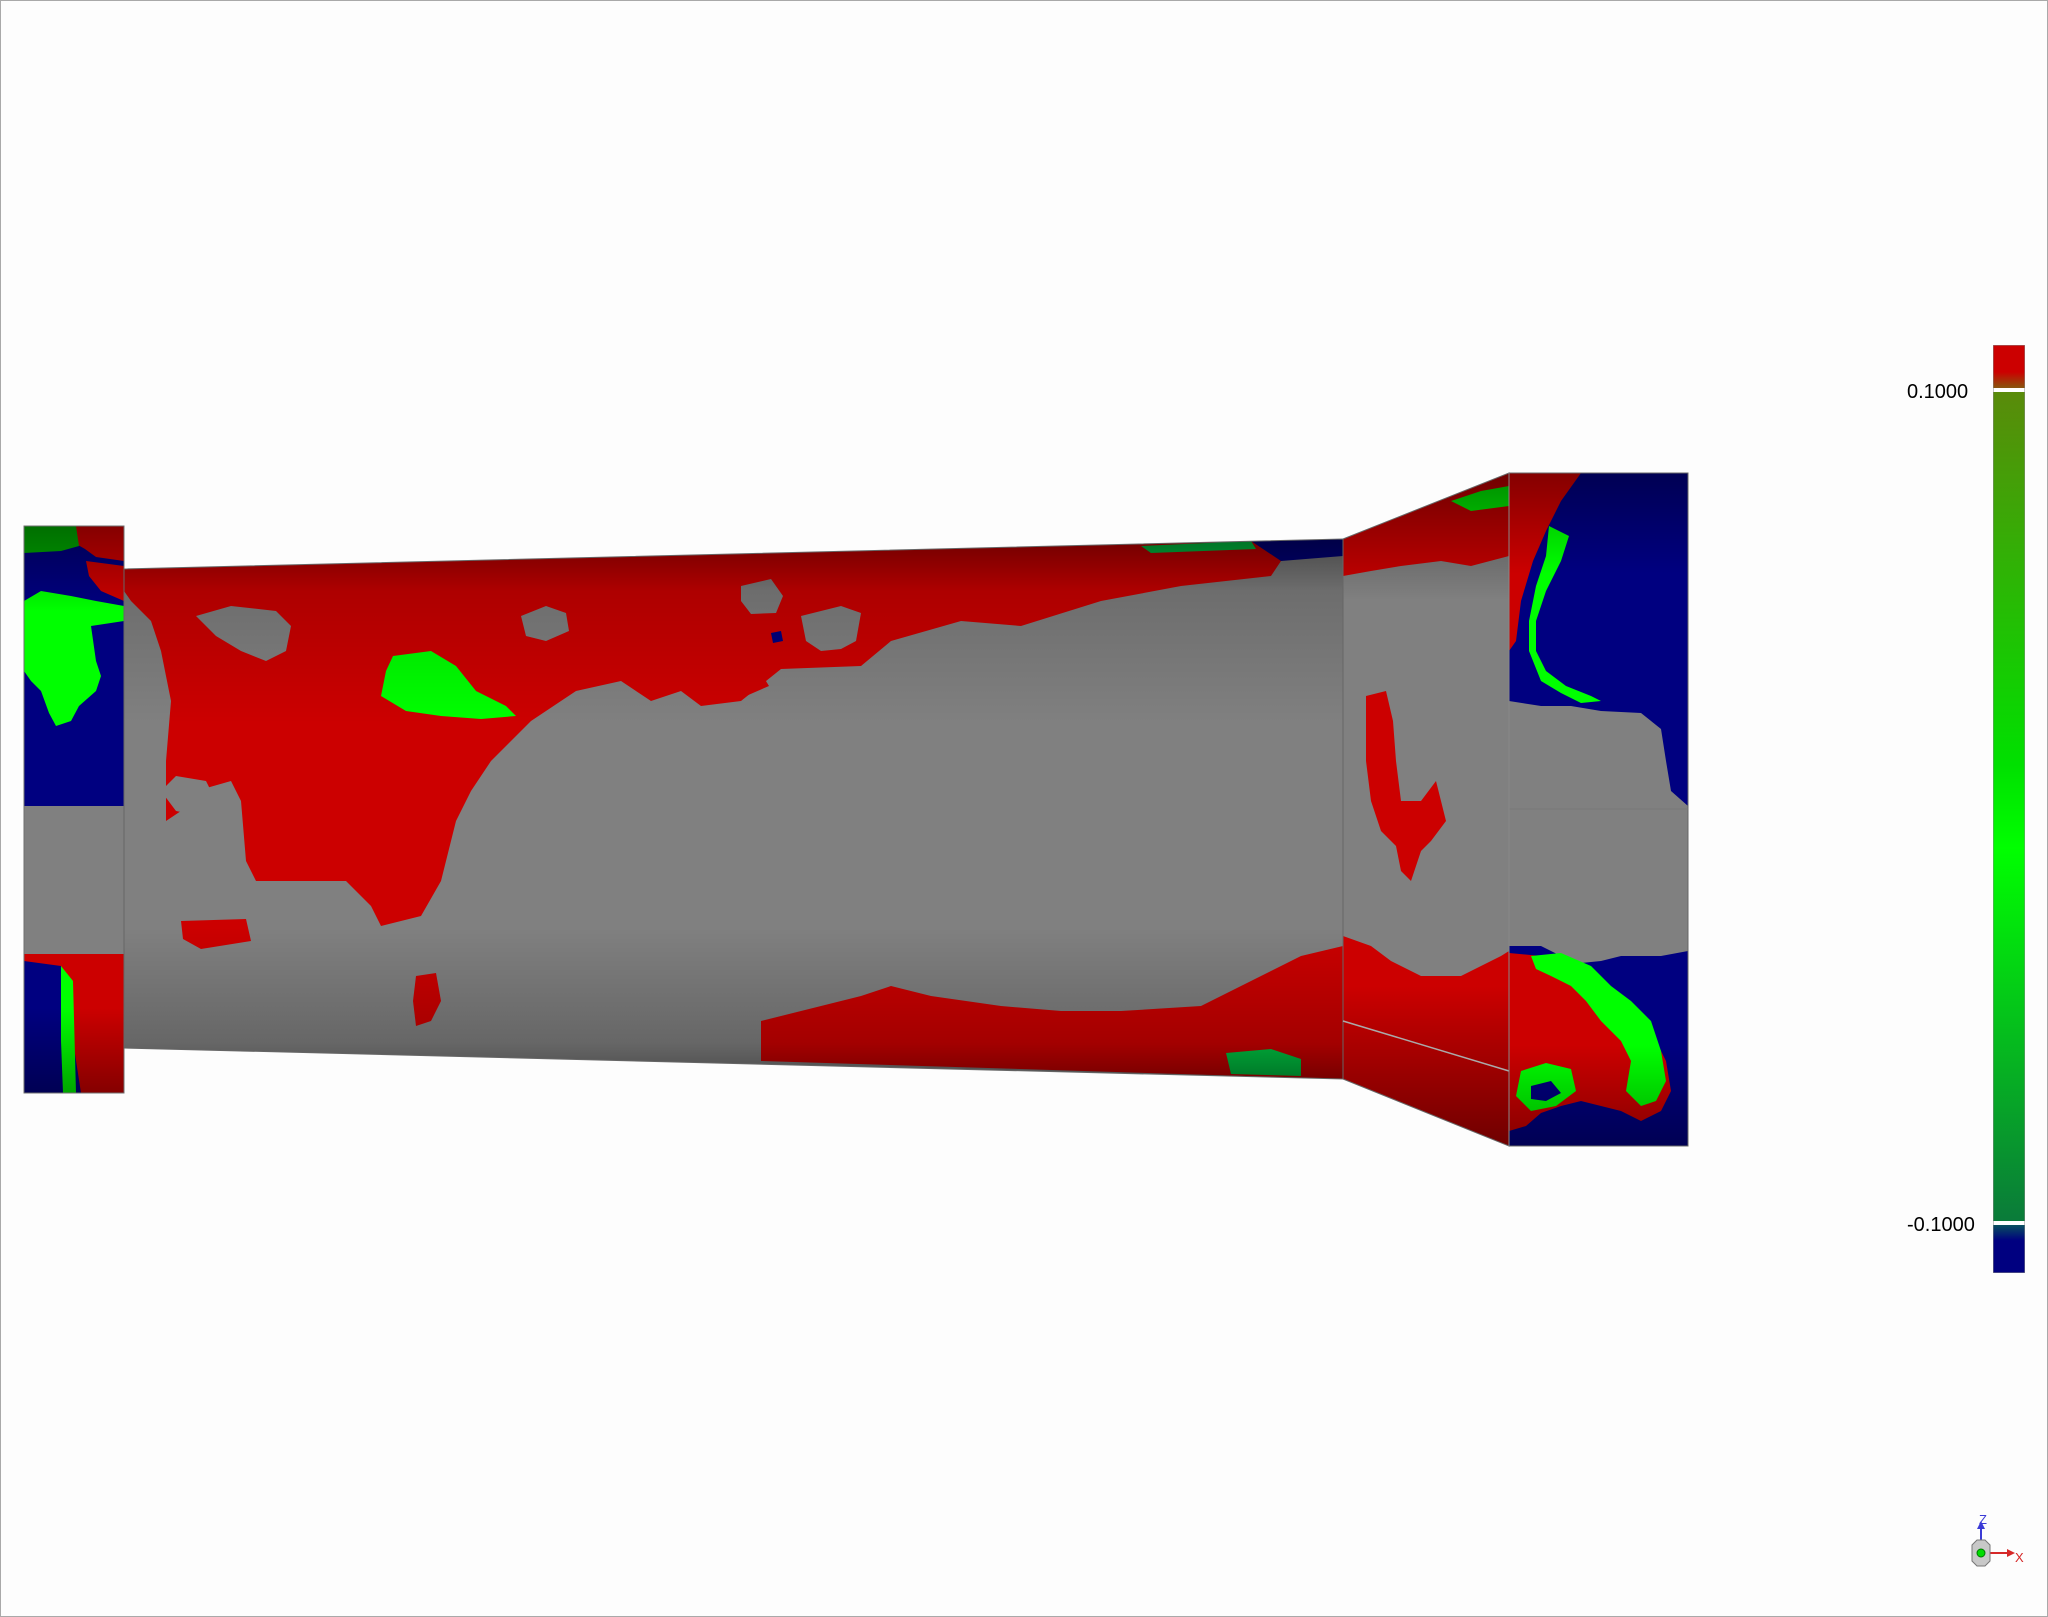 The height and width of the screenshot is (1617, 2048). Describe the element at coordinates (1426, 809) in the screenshot. I see `cone-transition-section` at that location.